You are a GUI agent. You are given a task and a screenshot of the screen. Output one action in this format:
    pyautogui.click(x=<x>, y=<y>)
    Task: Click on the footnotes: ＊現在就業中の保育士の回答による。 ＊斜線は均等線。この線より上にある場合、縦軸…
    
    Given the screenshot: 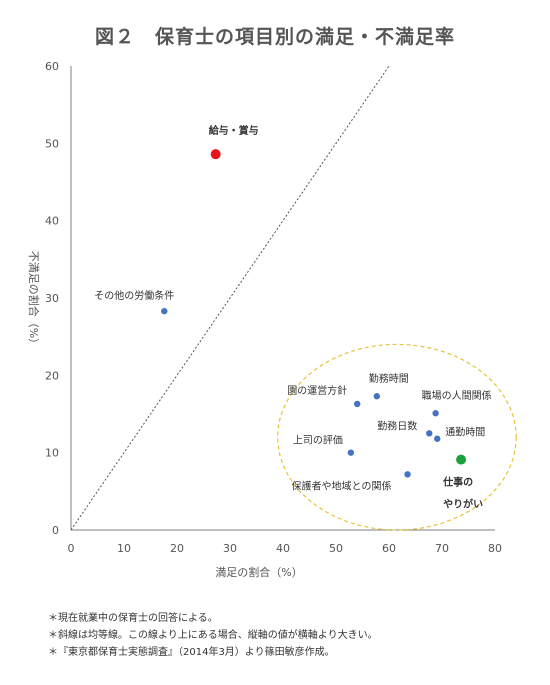 What is the action you would take?
    pyautogui.click(x=213, y=635)
    